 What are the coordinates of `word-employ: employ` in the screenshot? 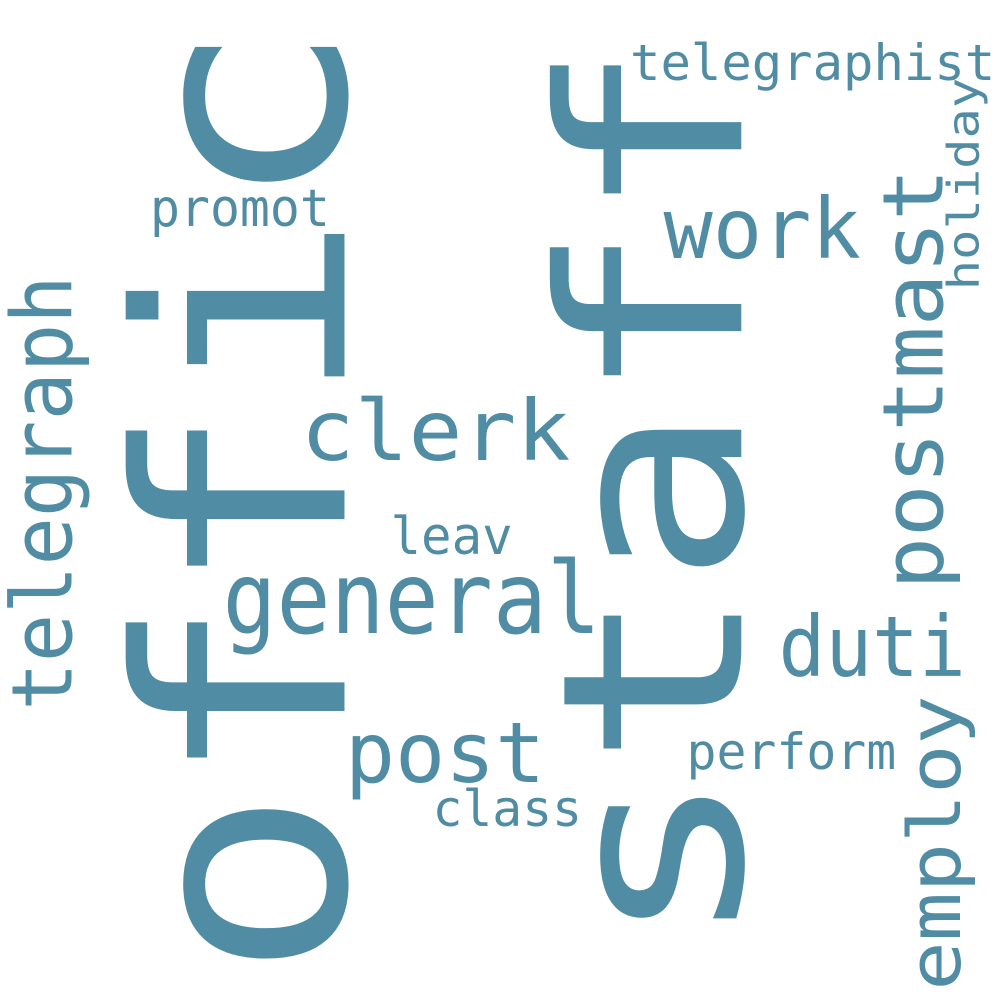 It's located at (935, 842).